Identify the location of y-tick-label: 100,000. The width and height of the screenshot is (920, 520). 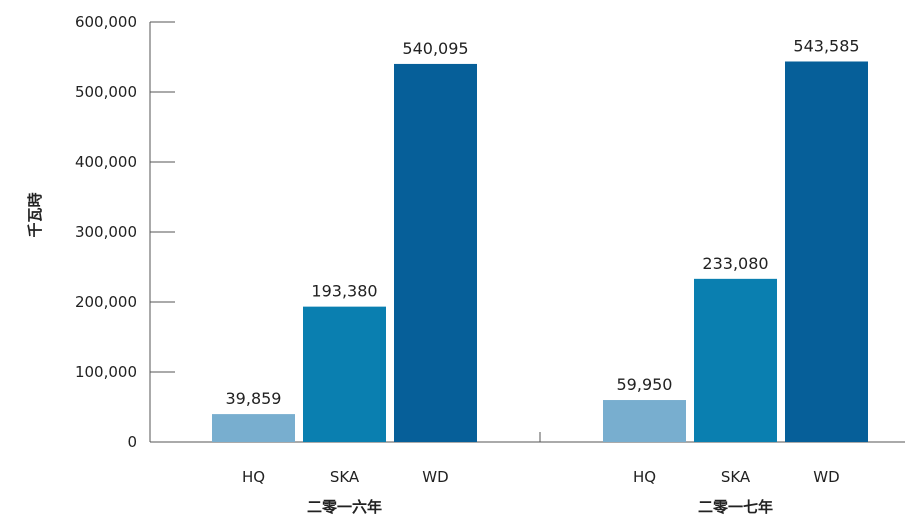
(106, 372).